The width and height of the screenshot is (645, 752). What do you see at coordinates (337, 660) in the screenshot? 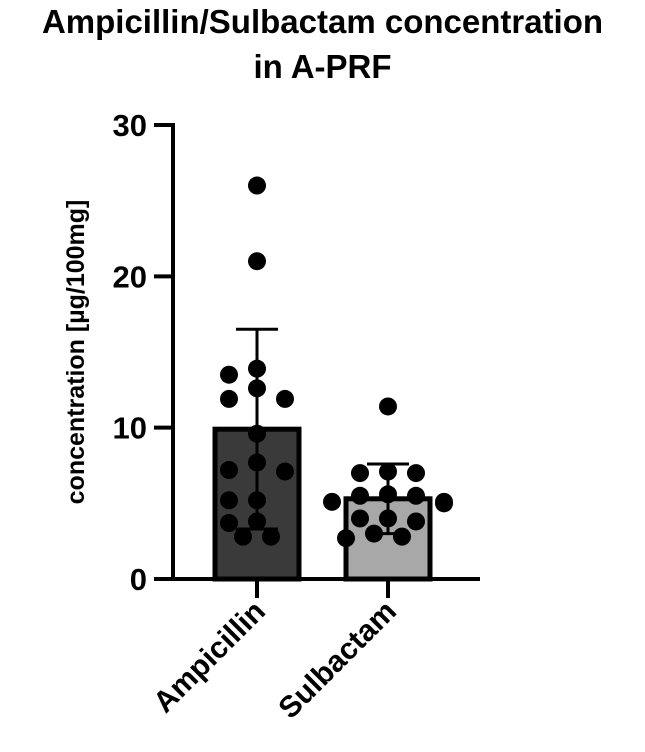
I see `x-tick-label-sulbactam: Sulbactam` at bounding box center [337, 660].